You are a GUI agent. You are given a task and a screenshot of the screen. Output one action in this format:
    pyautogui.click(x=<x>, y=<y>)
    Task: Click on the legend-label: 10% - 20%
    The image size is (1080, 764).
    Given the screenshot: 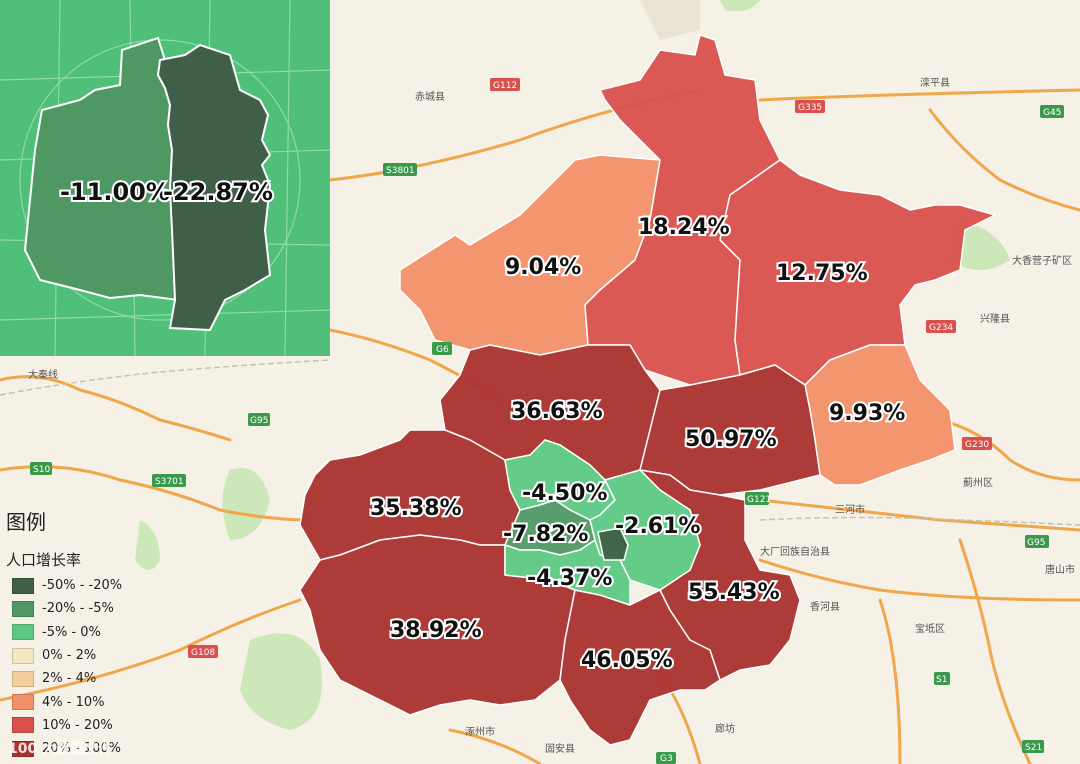 What is the action you would take?
    pyautogui.click(x=77, y=725)
    